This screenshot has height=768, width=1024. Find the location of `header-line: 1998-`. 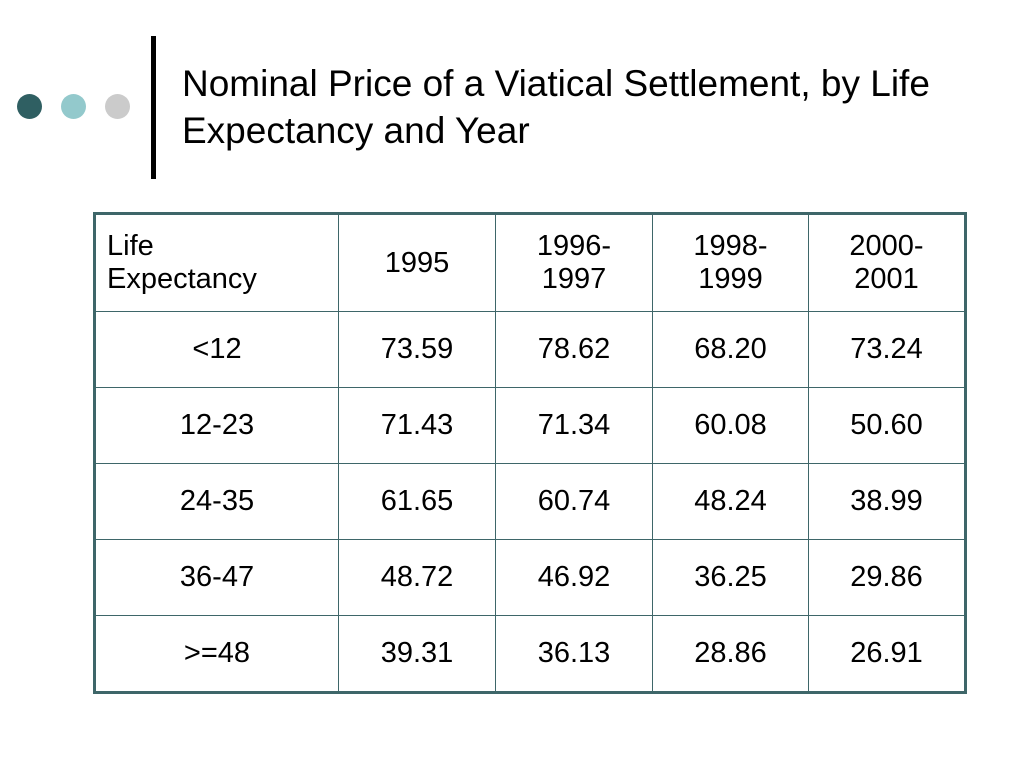

header-line: 1998- is located at coordinates (730, 246).